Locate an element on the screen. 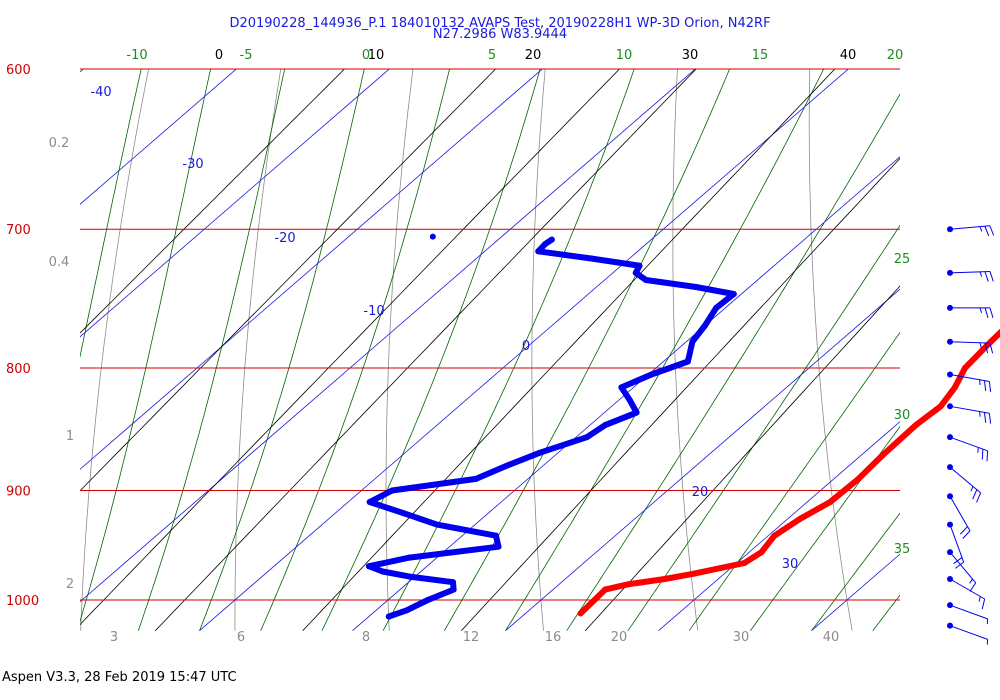 The image size is (1000, 700). mixing-ratio-top-label: 10 is located at coordinates (376, 55).